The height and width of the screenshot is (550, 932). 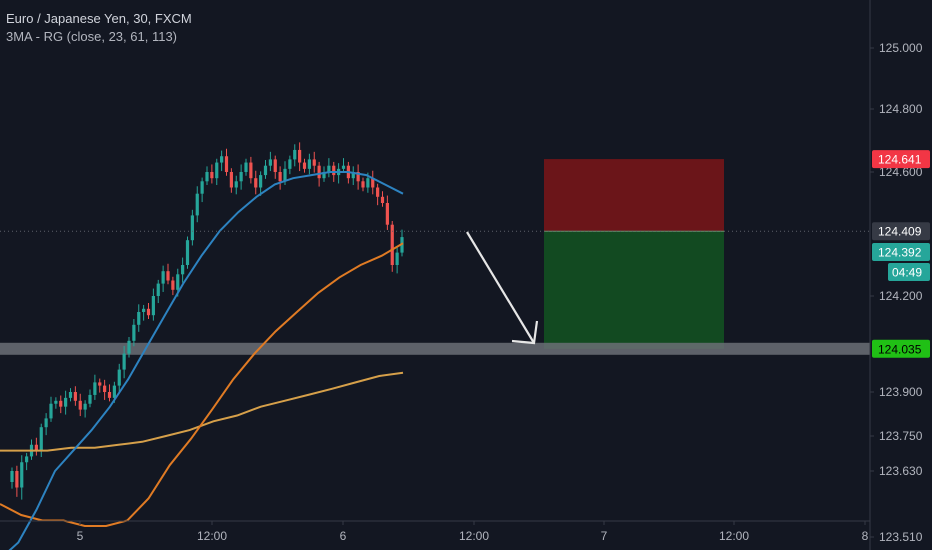 I want to click on time-axis: 5 12:00 6 12:00 7 12:00 8, so click(x=473, y=532).